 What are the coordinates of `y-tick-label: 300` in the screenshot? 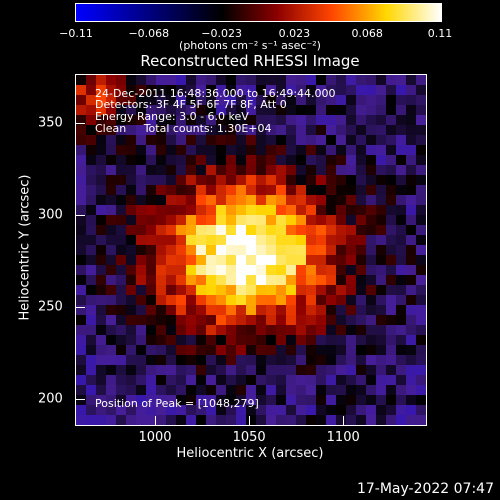 It's located at (50, 215).